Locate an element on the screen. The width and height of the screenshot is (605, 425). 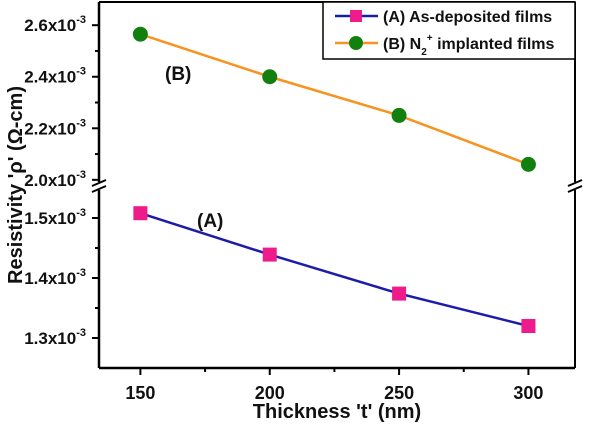
legend-label-a: (A) As-deposited films is located at coordinates (467, 17).